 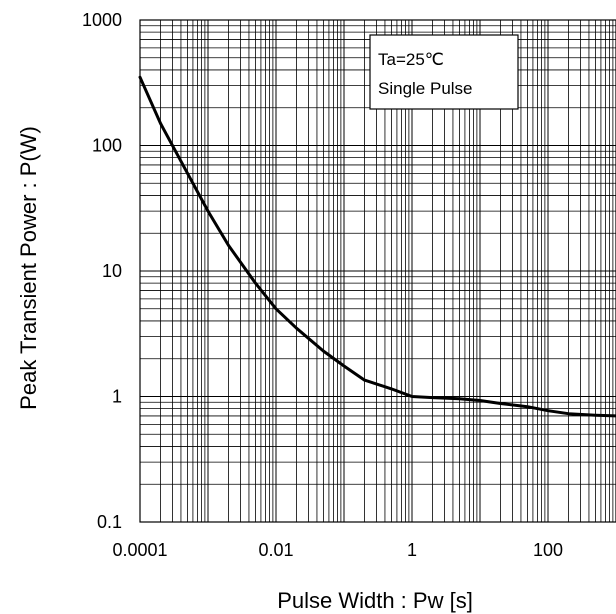 What do you see at coordinates (548, 550) in the screenshot?
I see `x-tick-label: 100` at bounding box center [548, 550].